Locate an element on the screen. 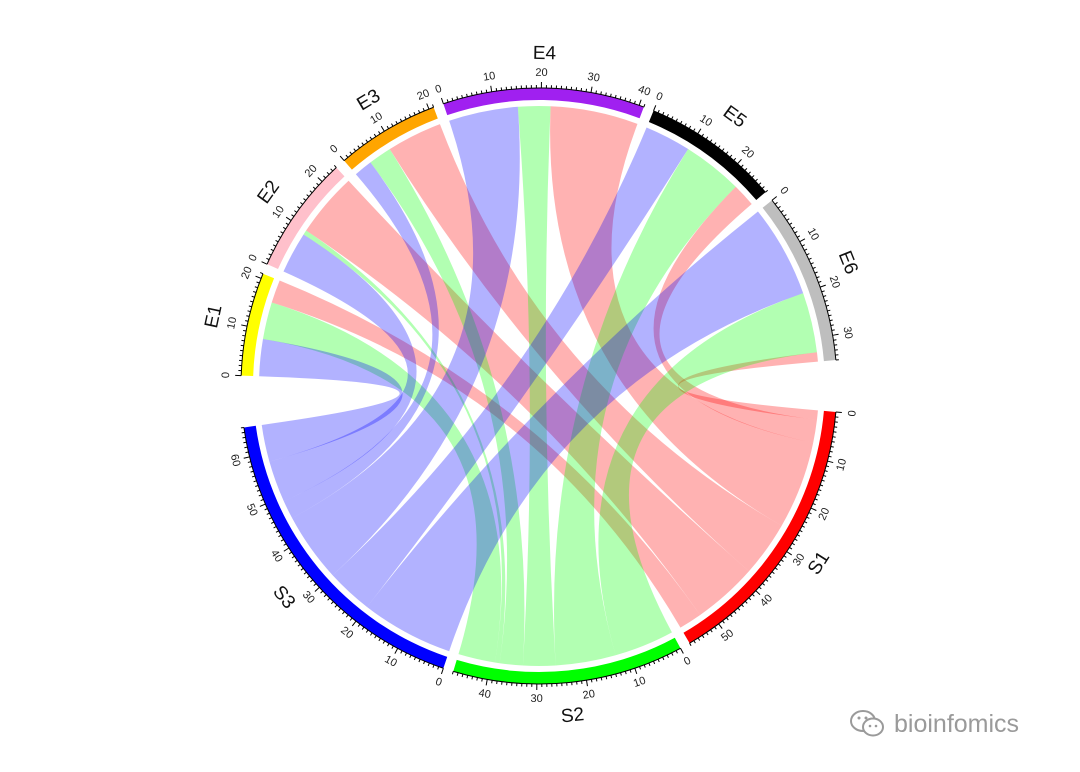  axis-line-E1 is located at coordinates (252, 324).